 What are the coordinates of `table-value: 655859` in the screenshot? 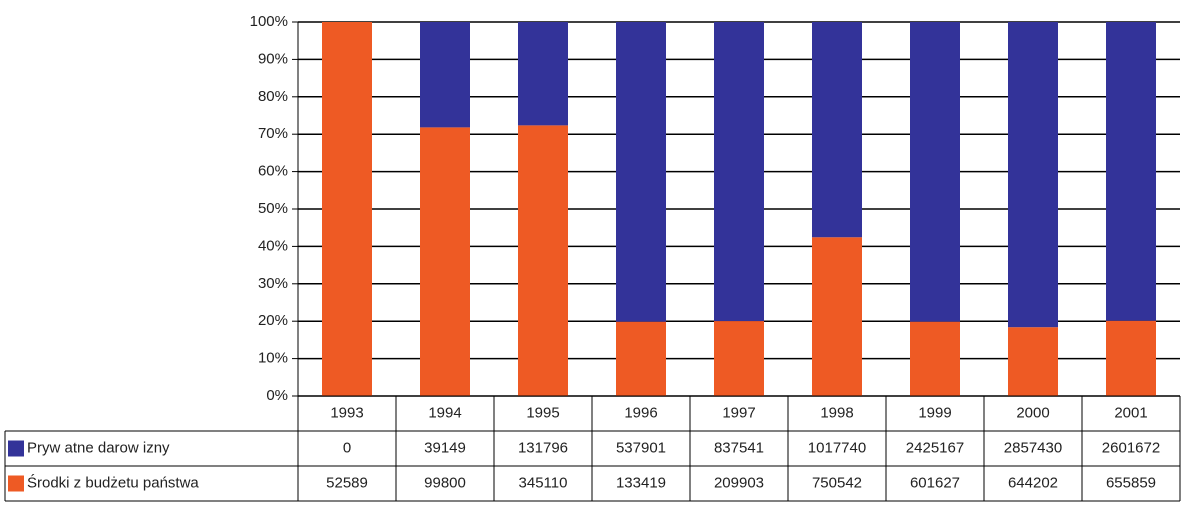 It's located at (1131, 482).